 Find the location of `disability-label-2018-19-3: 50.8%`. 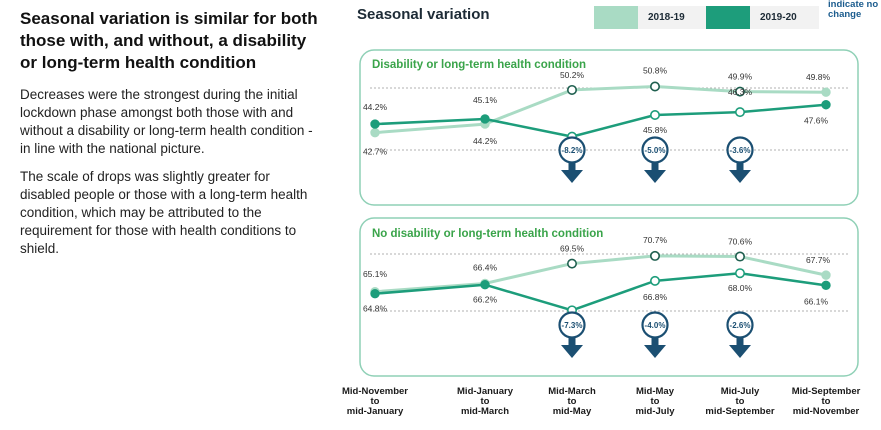

disability-label-2018-19-3: 50.8% is located at coordinates (655, 71).